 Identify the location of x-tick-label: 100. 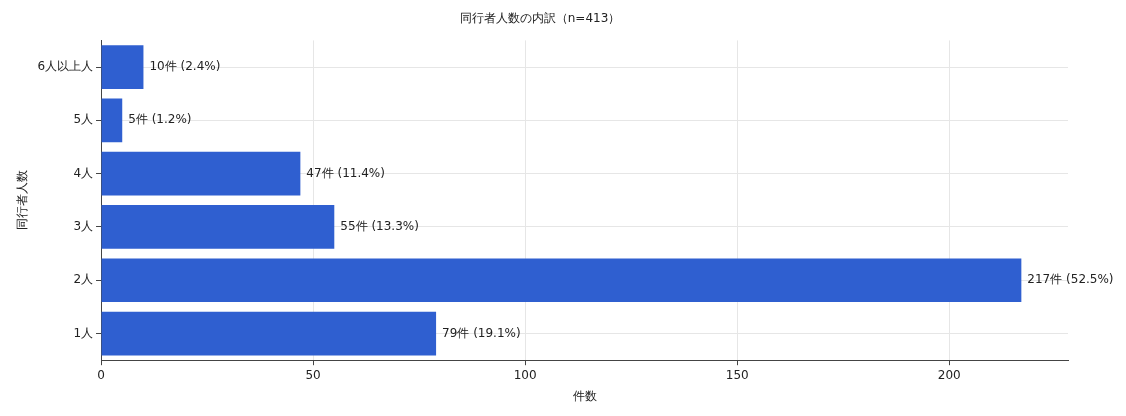
(525, 374).